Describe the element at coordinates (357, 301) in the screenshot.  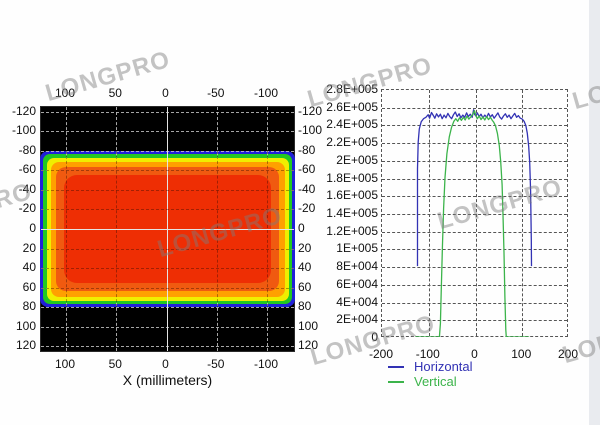
I see `rp-y-tick: 4E+004` at that location.